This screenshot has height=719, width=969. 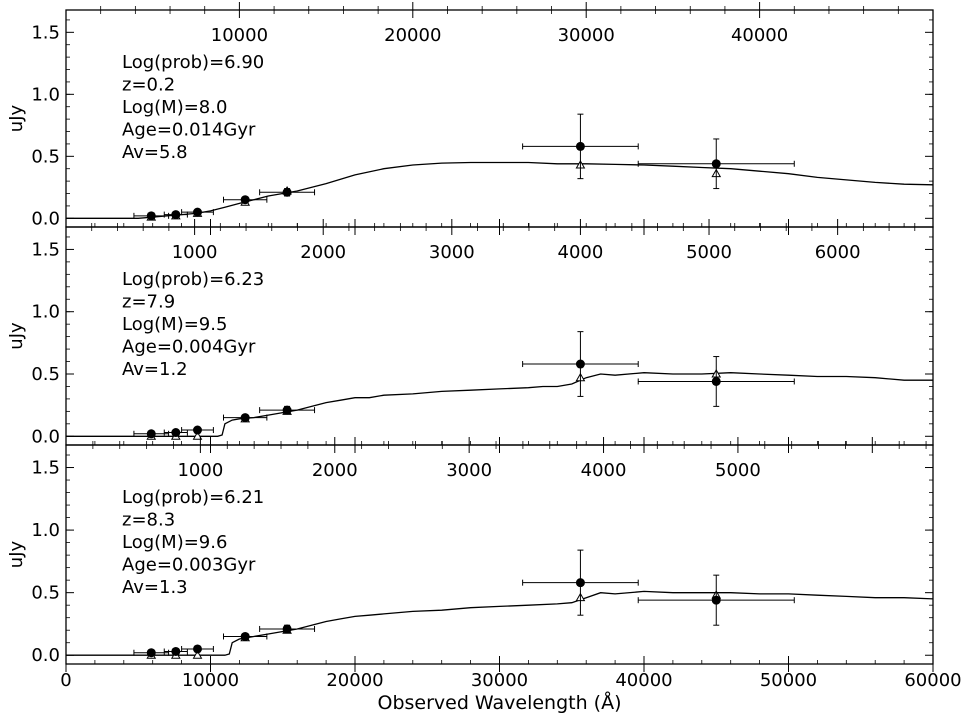 I want to click on fit-annotation: z=7.9, so click(x=148, y=302).